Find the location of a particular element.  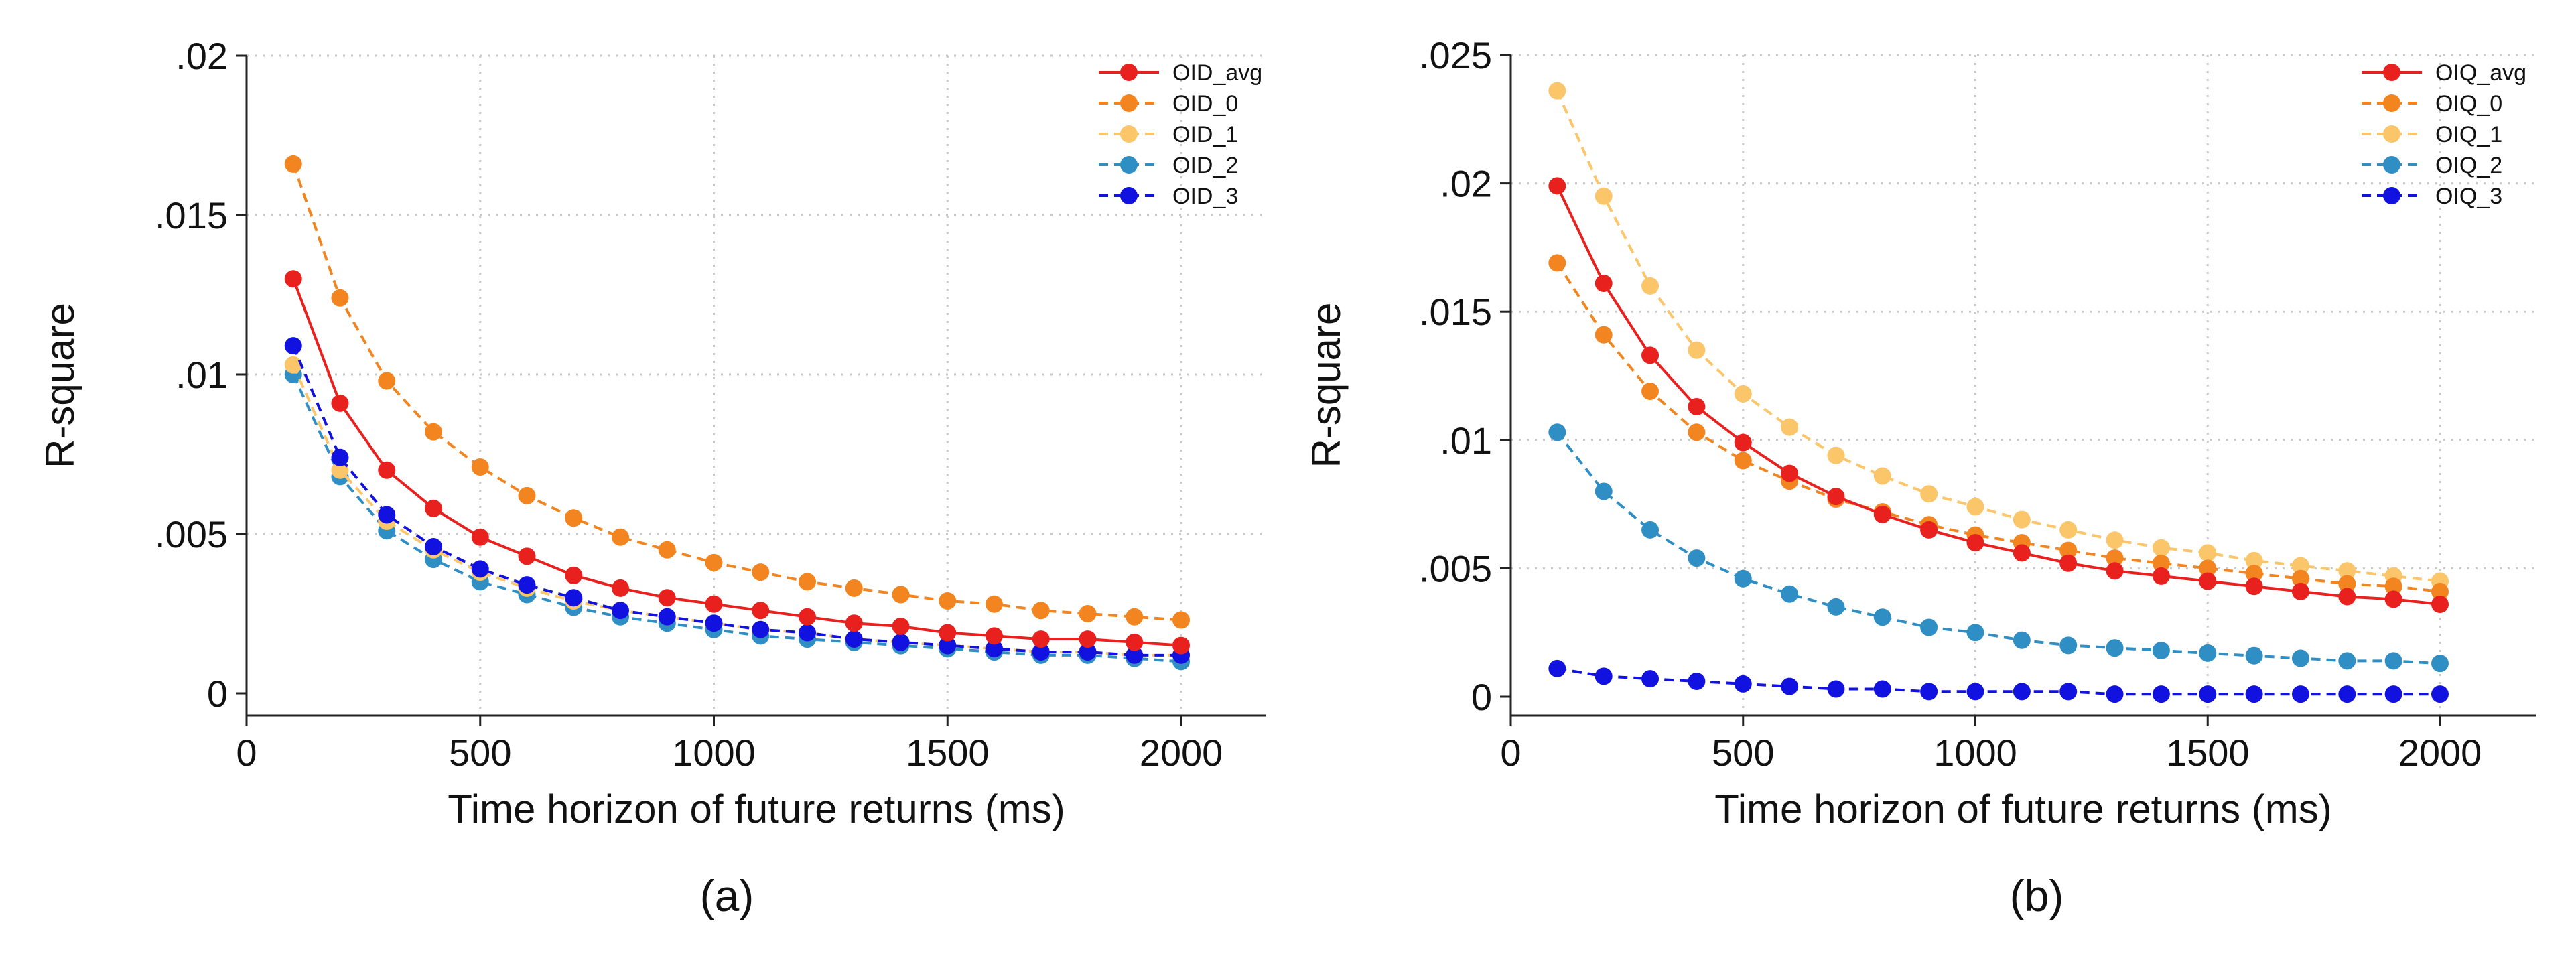

series-oid-avg is located at coordinates (737, 462).